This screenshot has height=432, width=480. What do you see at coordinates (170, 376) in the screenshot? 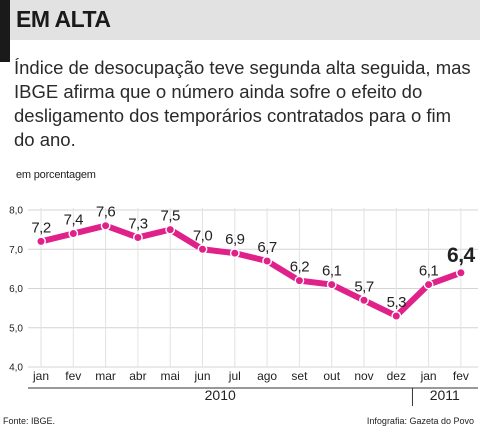
I see `x-tick-label: mai` at bounding box center [170, 376].